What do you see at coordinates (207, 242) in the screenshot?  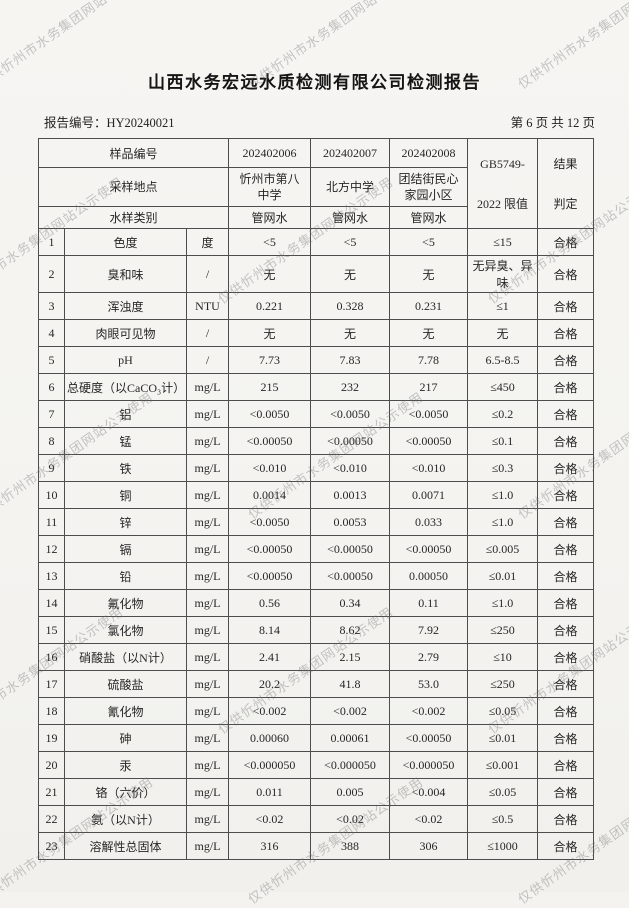 I see `unit: 度` at bounding box center [207, 242].